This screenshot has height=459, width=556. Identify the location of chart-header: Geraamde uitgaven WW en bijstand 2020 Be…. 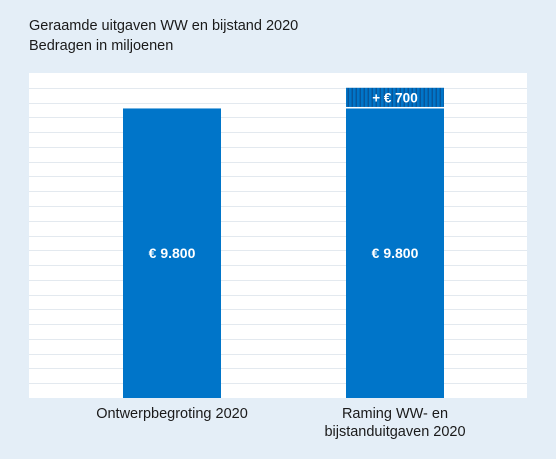
(163, 36).